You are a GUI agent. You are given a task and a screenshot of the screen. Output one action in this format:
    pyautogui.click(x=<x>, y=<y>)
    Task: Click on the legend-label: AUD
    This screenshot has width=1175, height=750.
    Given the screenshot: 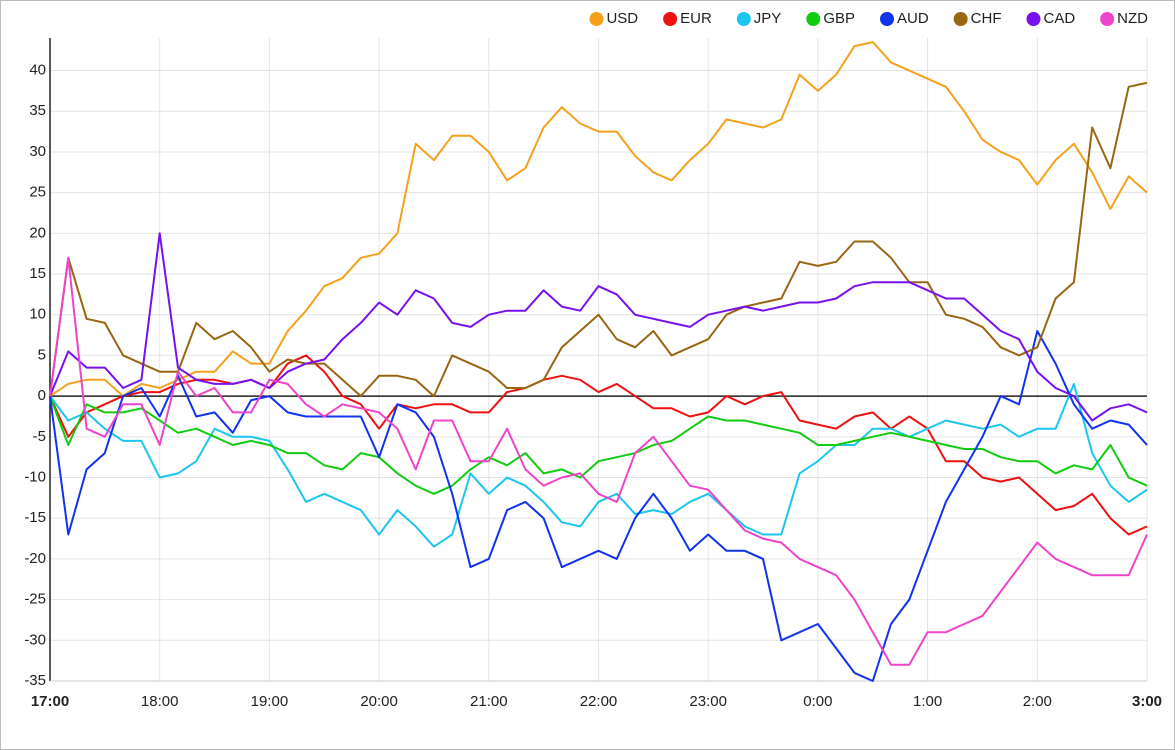 What is the action you would take?
    pyautogui.click(x=913, y=18)
    